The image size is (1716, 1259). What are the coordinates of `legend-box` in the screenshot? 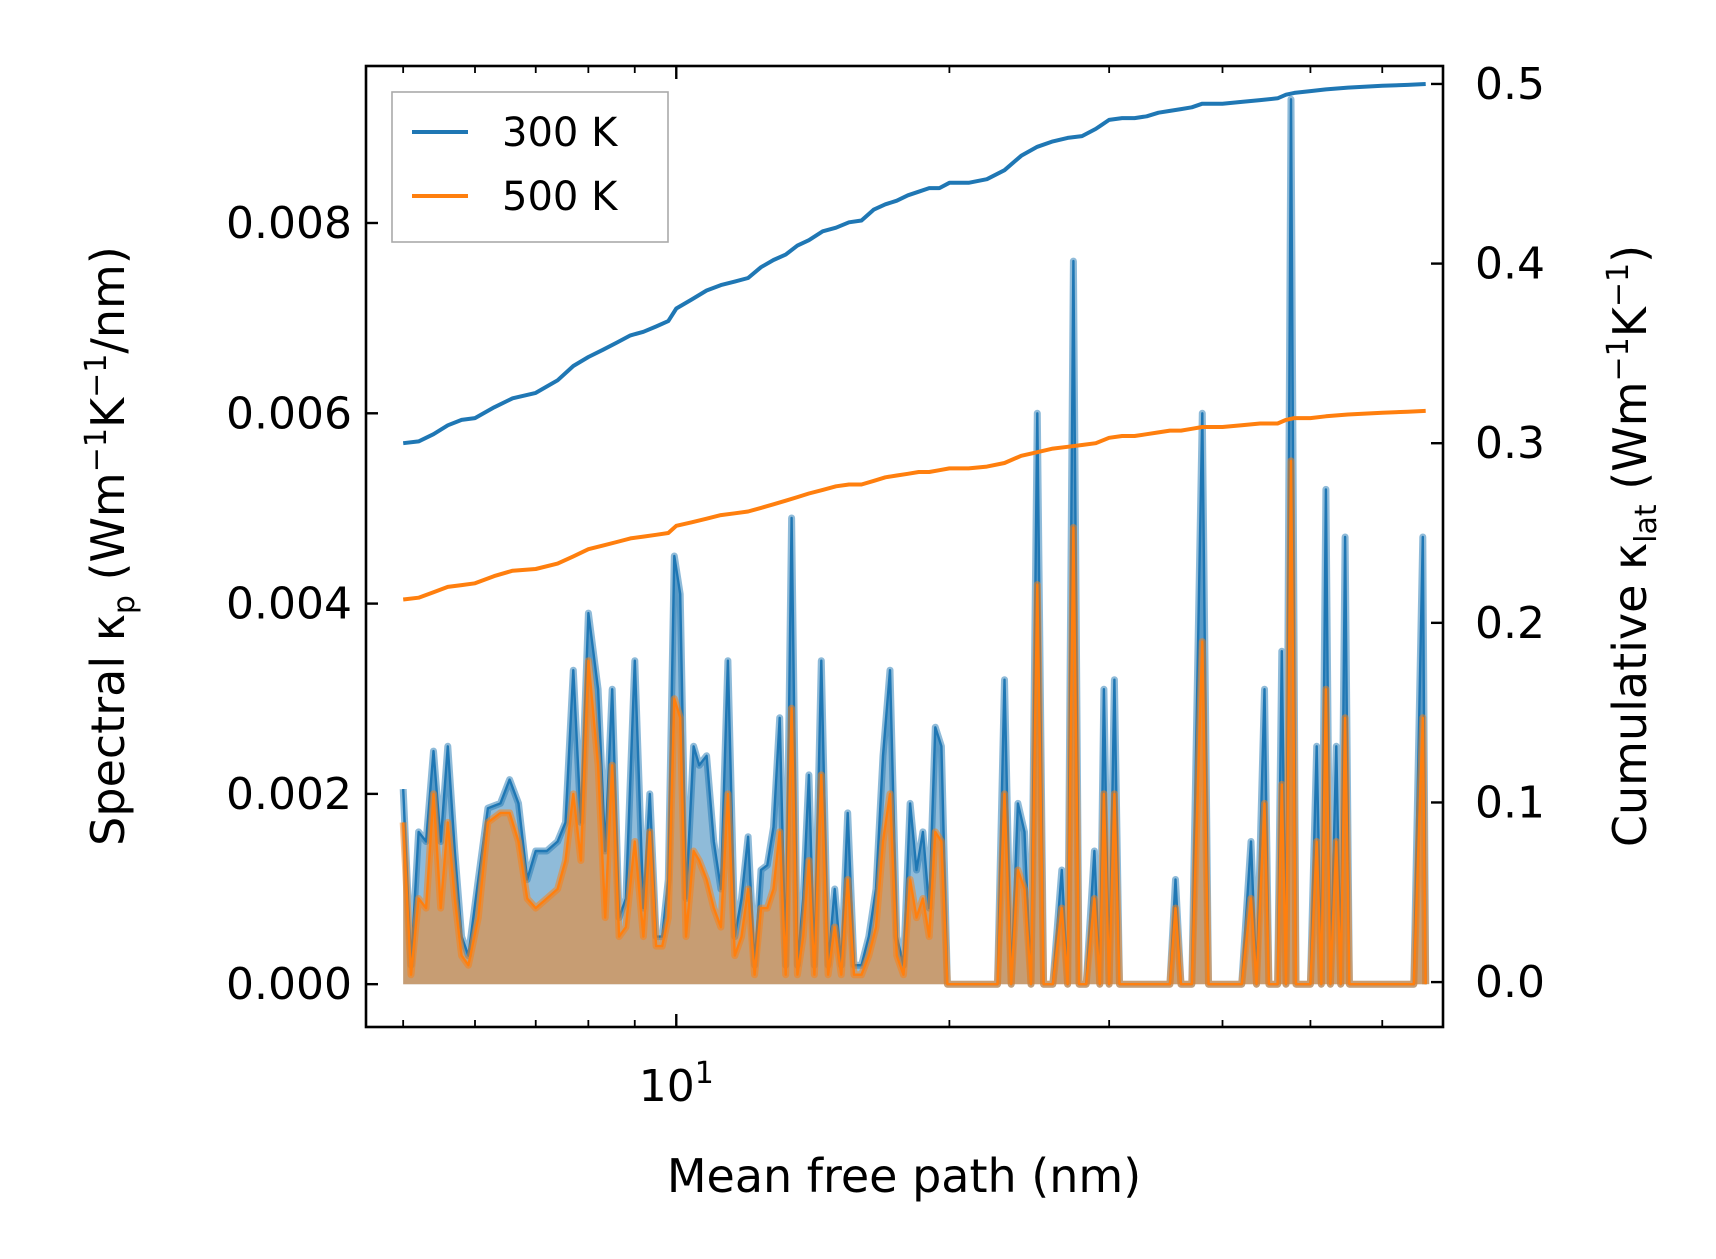 It's located at (530, 167).